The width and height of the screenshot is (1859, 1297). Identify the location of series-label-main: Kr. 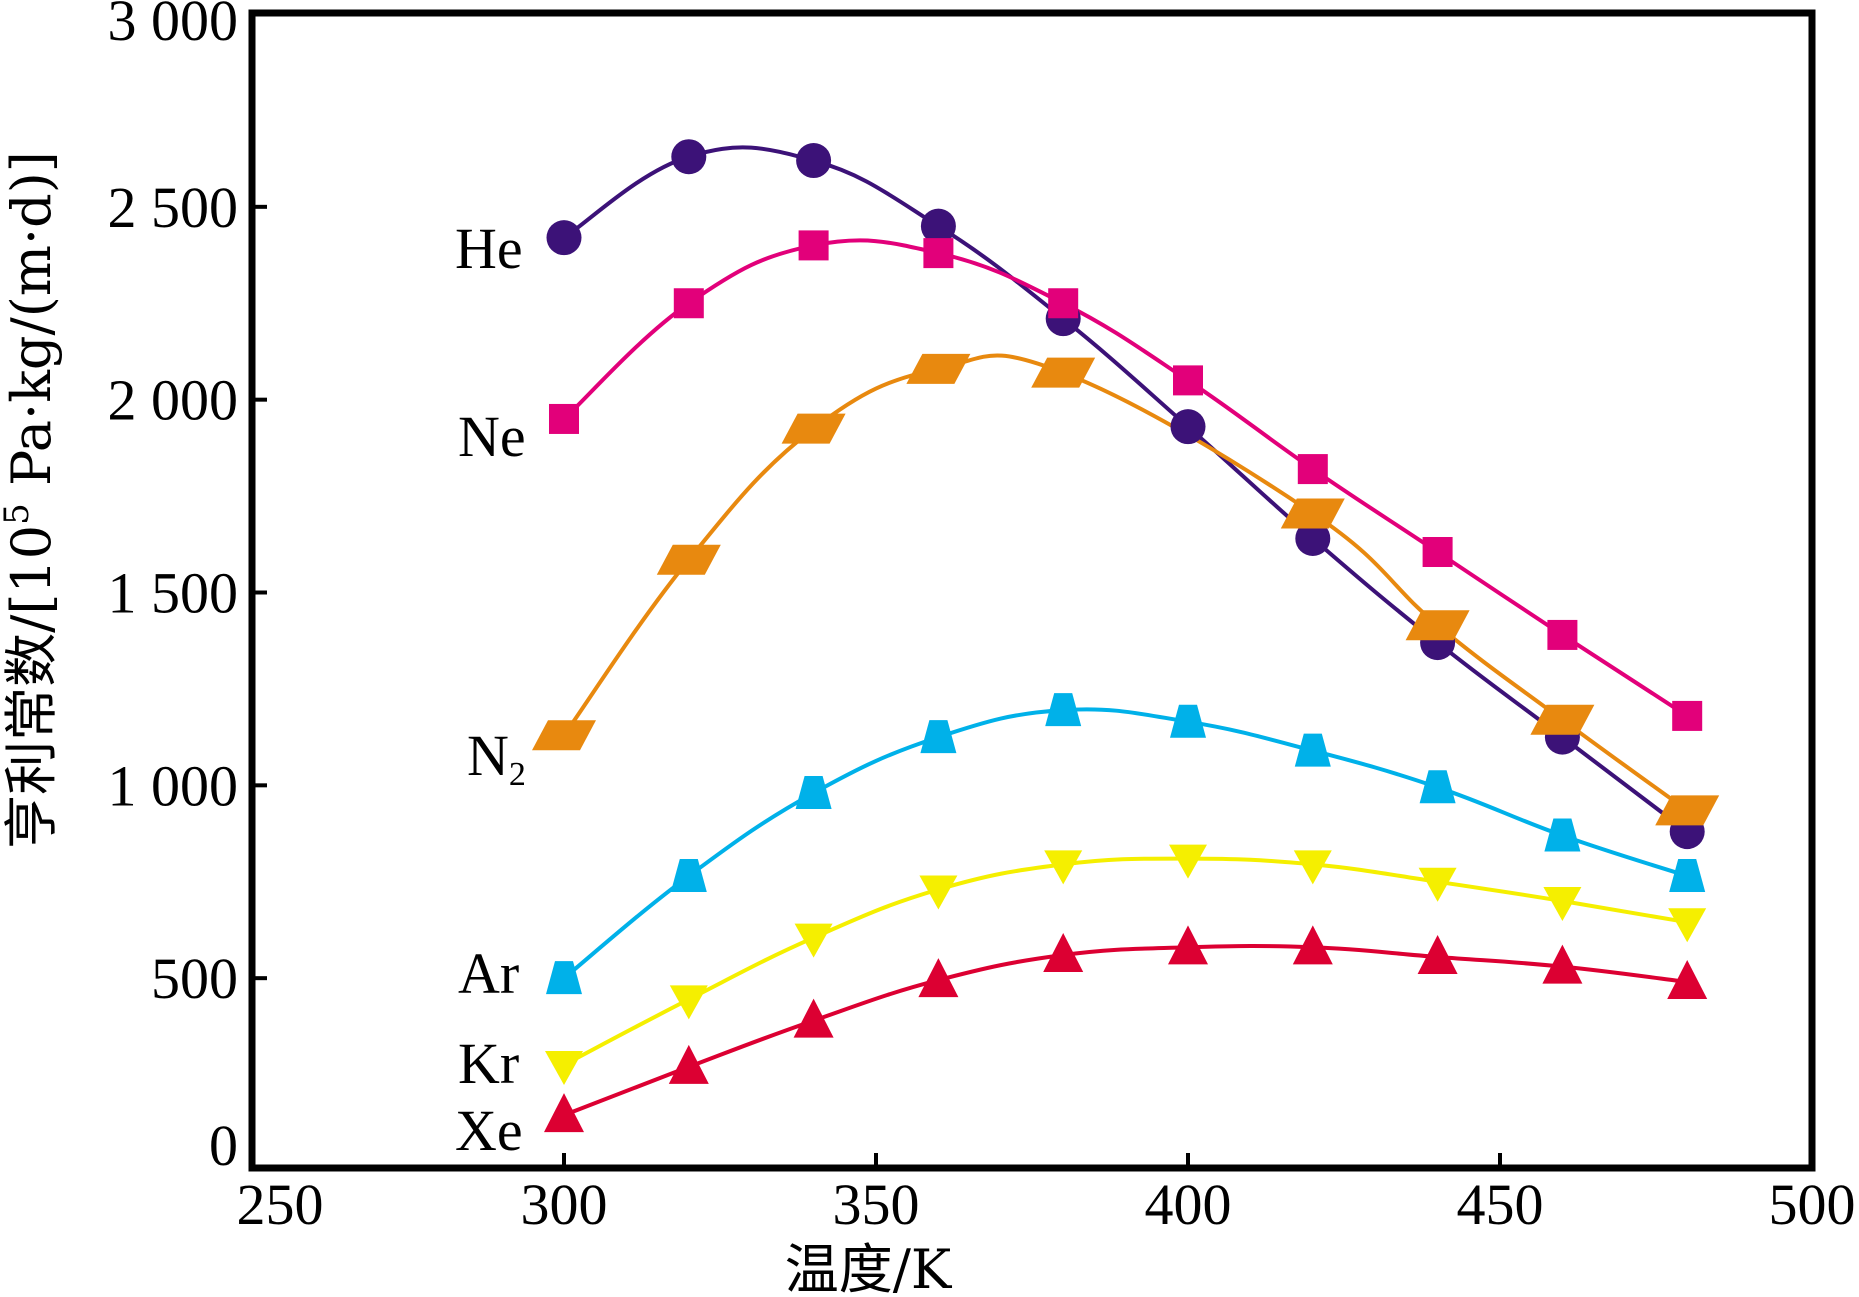
(488, 1063).